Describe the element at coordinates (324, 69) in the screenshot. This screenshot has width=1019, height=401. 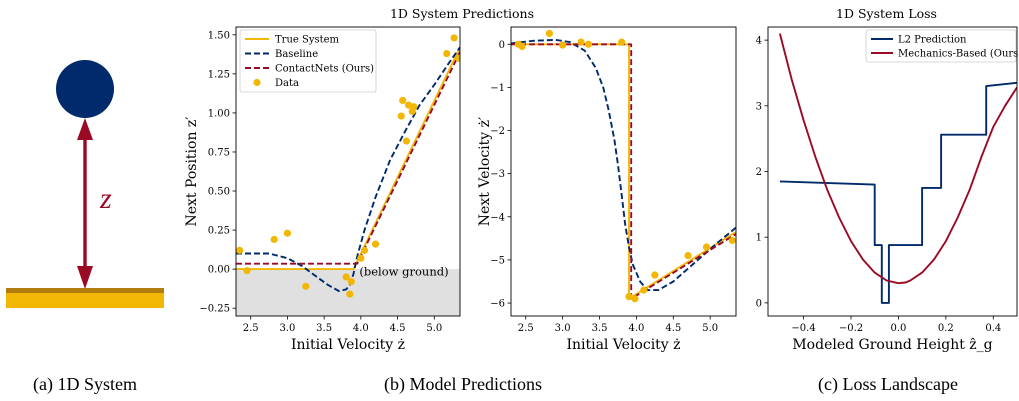
I see `legend-label-contactnets-ours: ContactNets (Ours)` at that location.